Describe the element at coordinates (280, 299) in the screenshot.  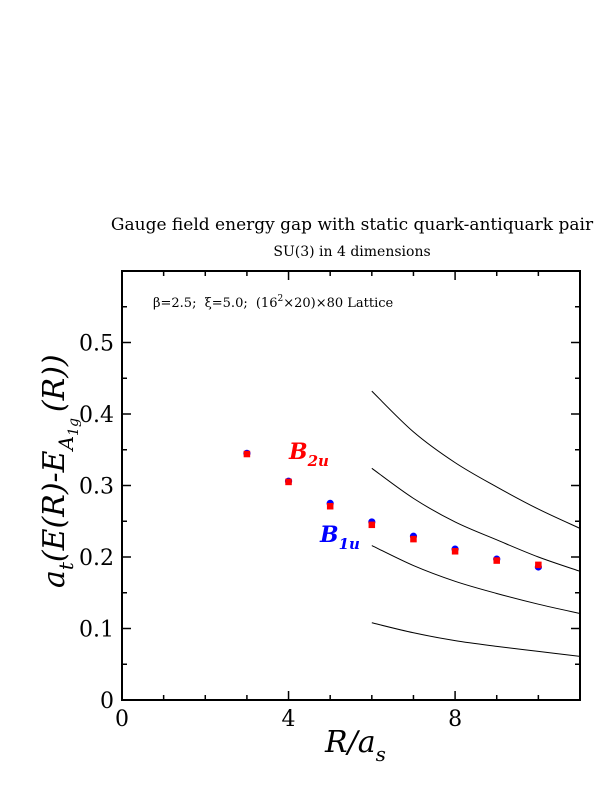
I see `lattice-size-superscript: 2` at that location.